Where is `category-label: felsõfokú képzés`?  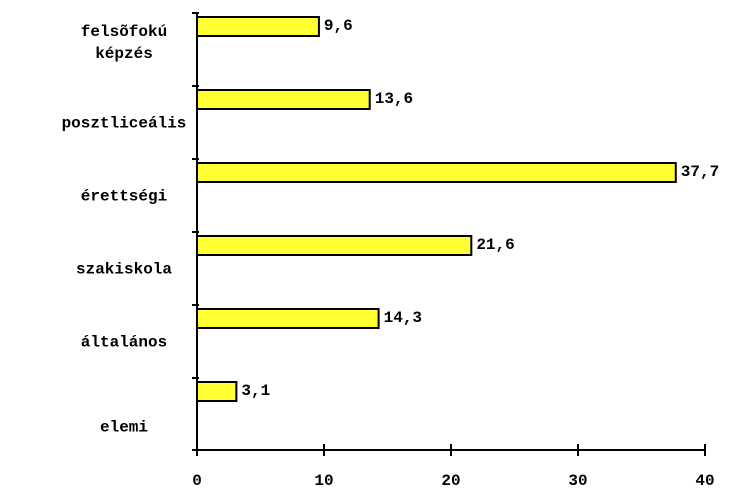
category-label: felsõfokú képzés is located at coordinates (124, 43).